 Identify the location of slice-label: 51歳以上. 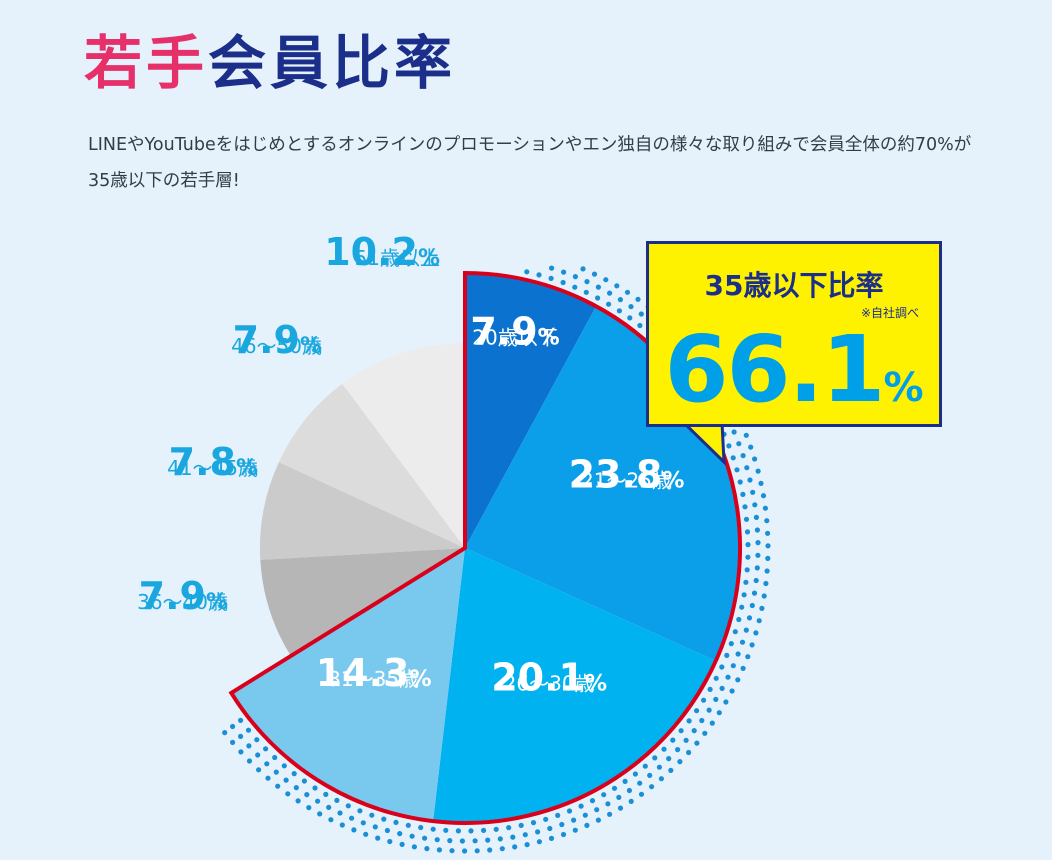
(397, 258).